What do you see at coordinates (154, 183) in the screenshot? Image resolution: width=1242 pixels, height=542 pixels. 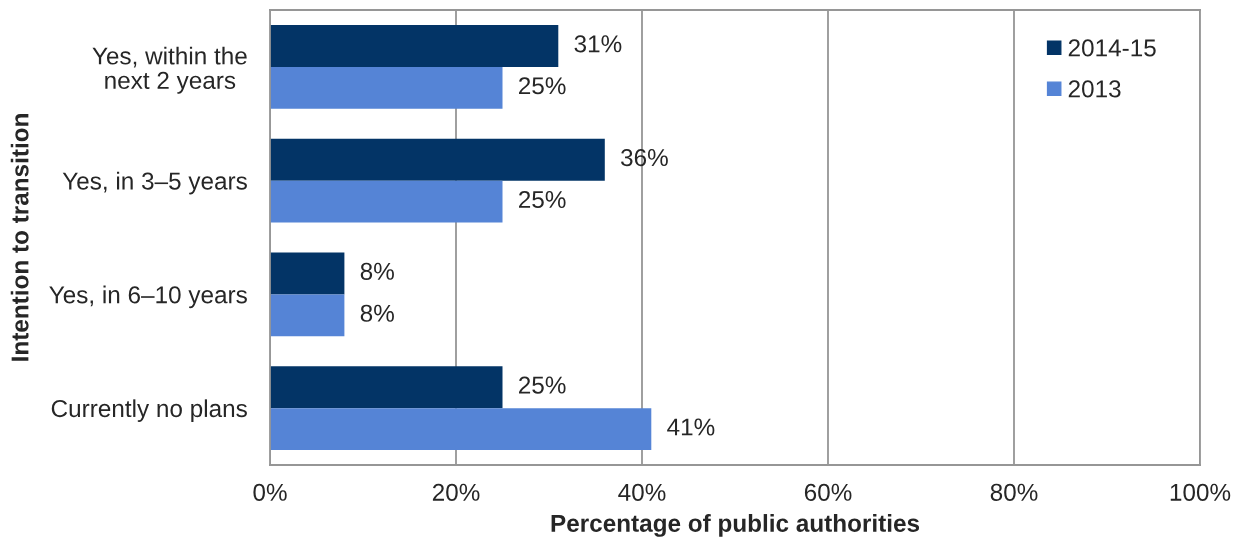 I see `y-tick-label: Yes, in 3–5 years` at bounding box center [154, 183].